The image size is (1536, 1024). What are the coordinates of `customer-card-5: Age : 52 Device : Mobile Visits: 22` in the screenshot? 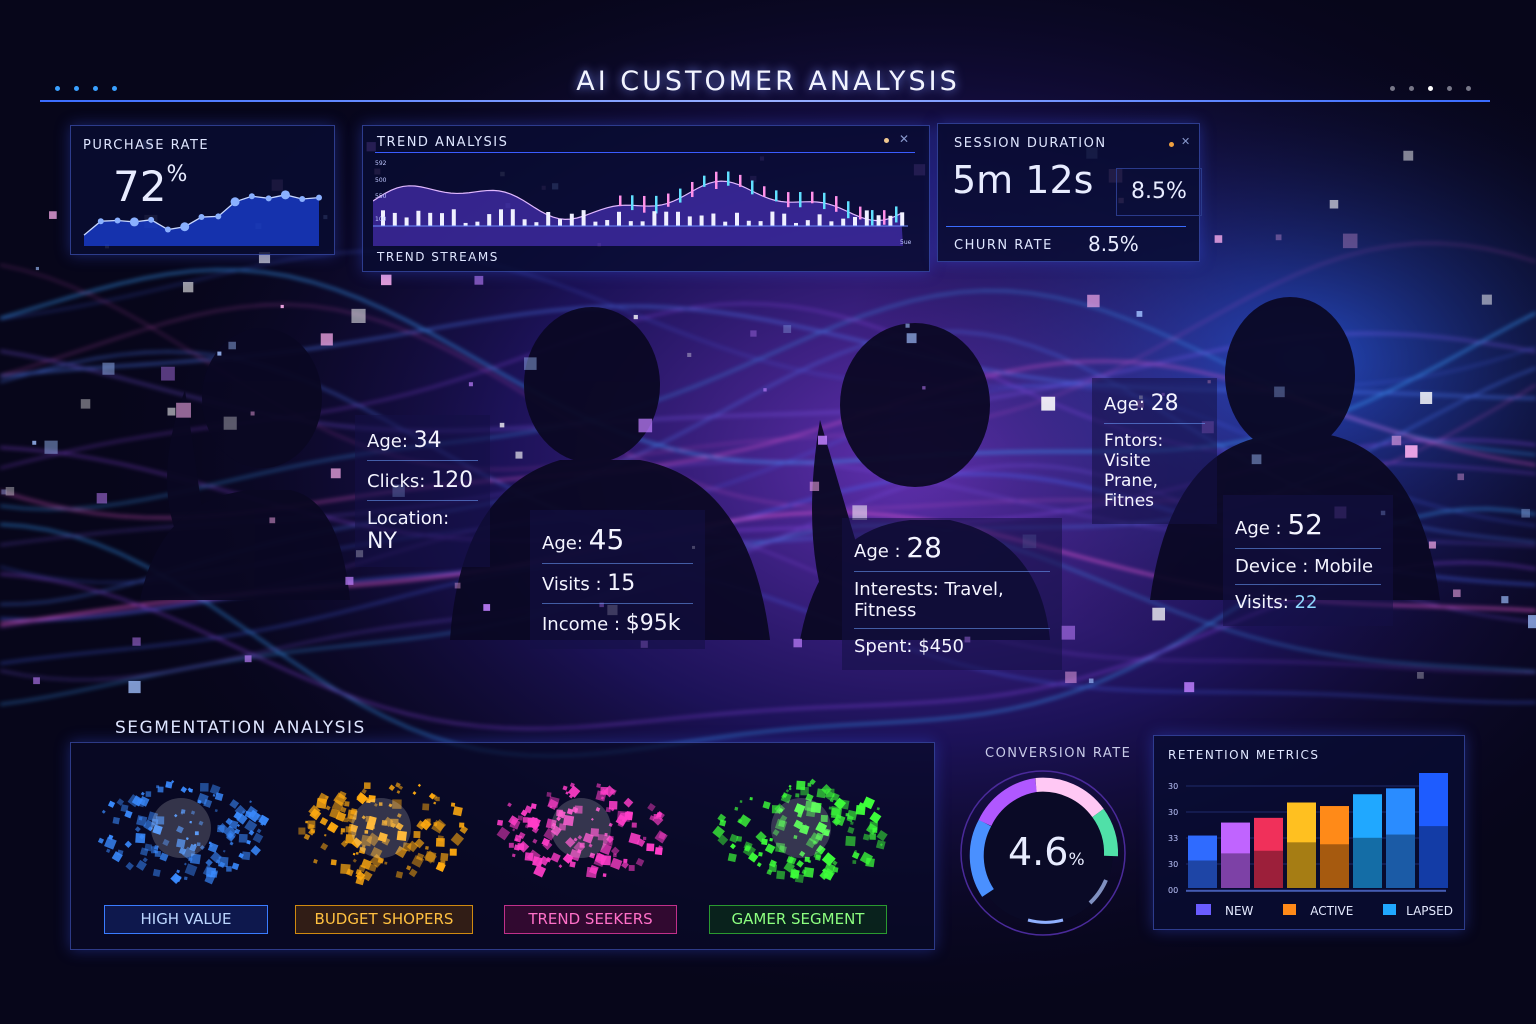 It's located at (1308, 560).